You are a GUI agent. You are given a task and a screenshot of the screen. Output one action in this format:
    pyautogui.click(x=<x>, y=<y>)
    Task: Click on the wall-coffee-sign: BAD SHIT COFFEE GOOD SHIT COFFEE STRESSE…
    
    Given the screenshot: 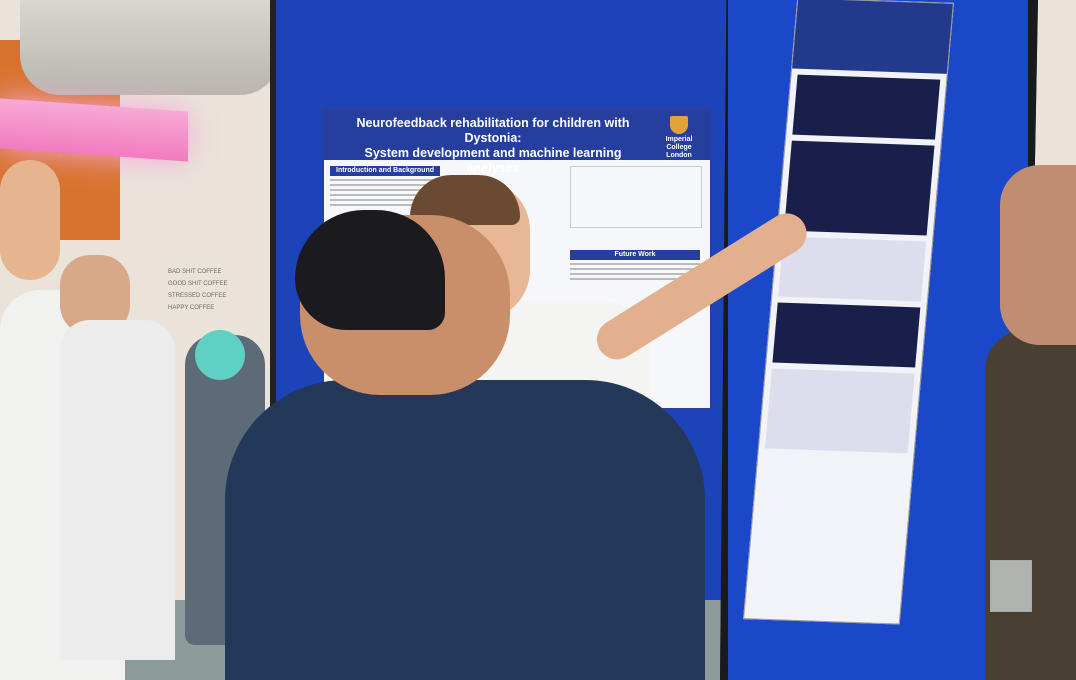 What is the action you would take?
    pyautogui.click(x=198, y=290)
    